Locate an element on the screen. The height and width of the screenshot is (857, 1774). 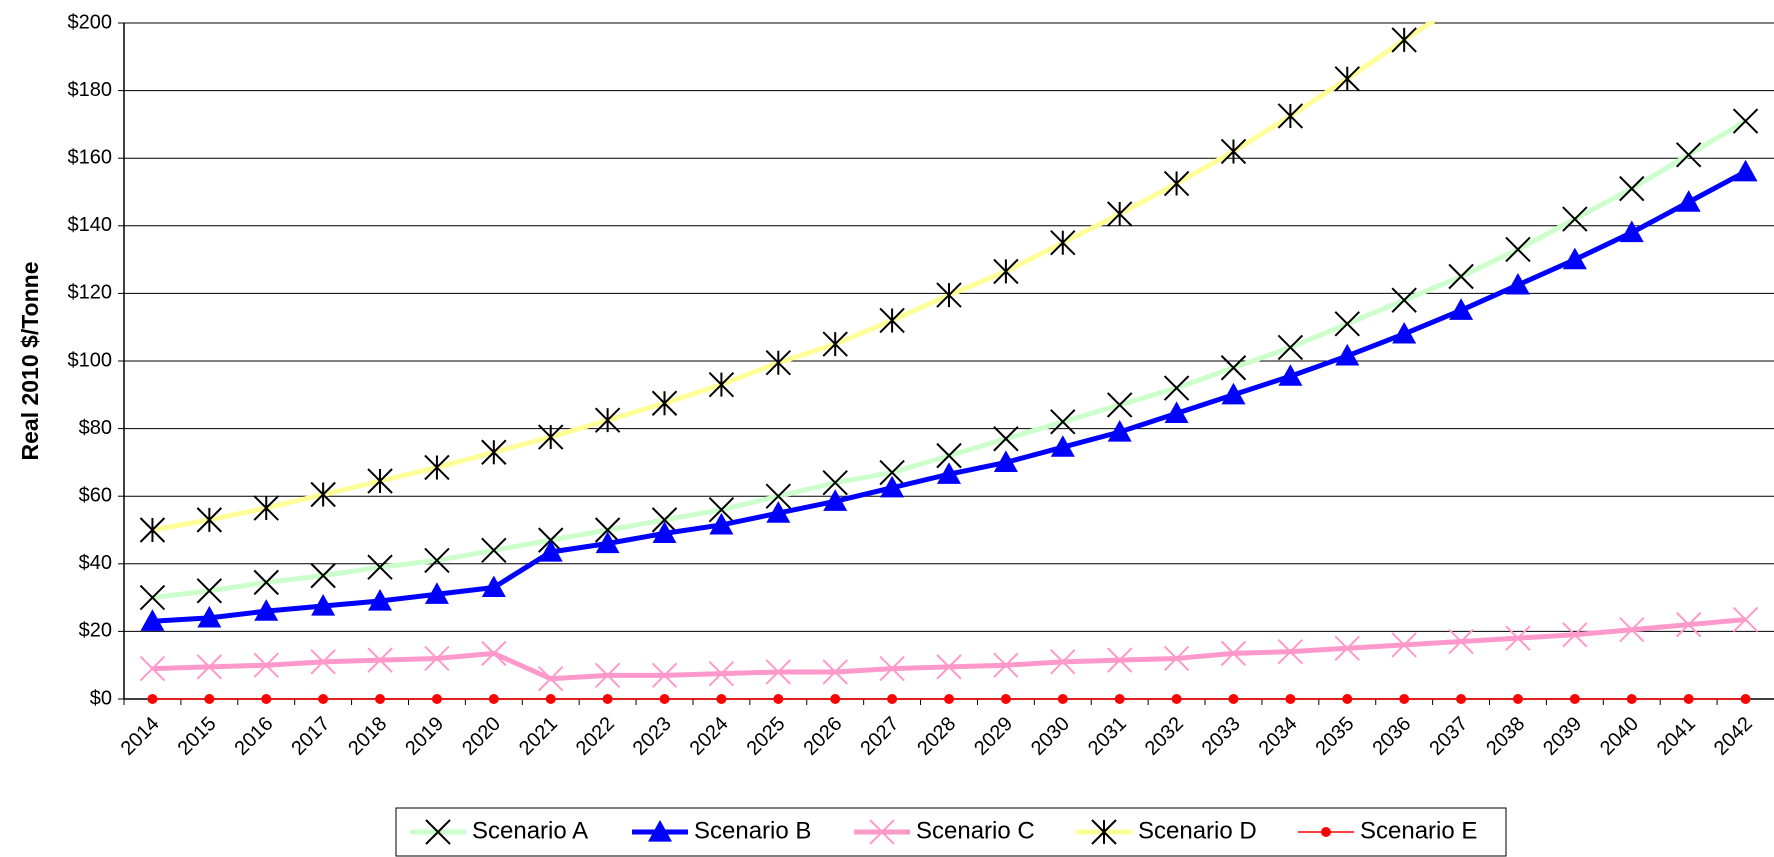
x-tick-label: 2020 is located at coordinates (481, 736).